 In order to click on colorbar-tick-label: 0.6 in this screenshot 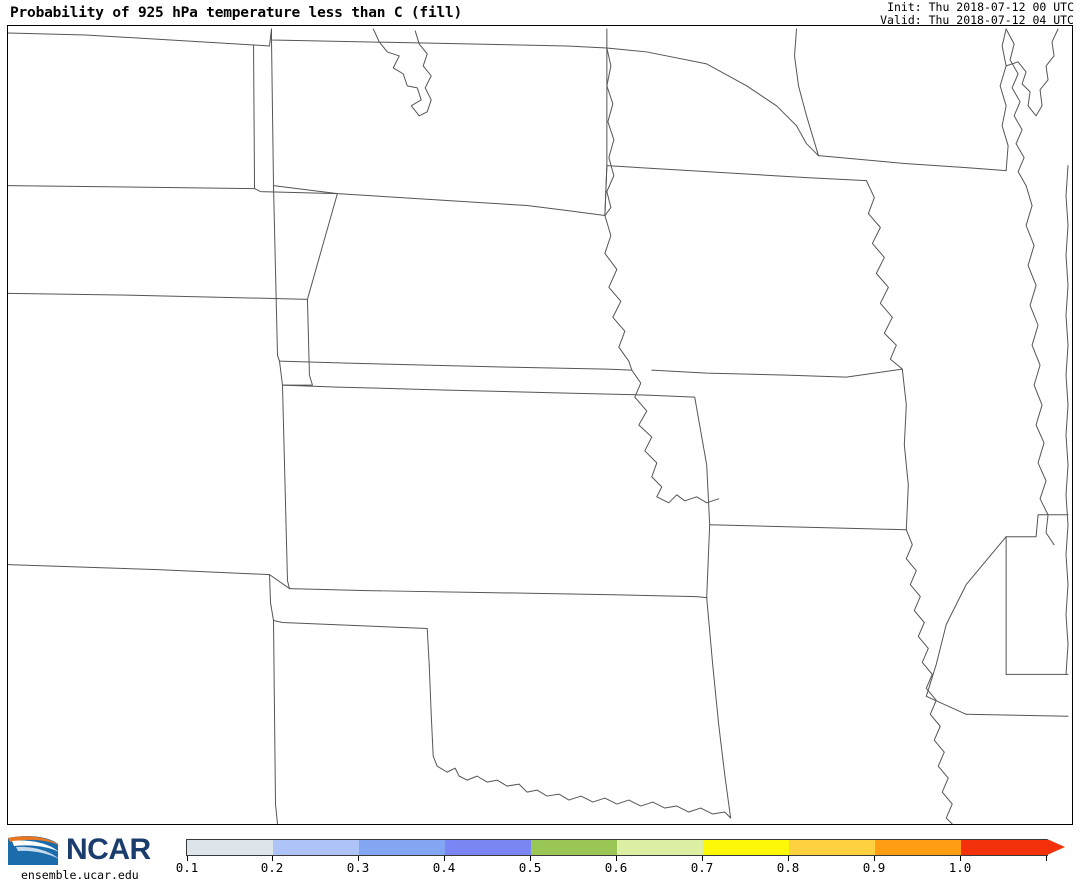, I will do `click(616, 867)`.